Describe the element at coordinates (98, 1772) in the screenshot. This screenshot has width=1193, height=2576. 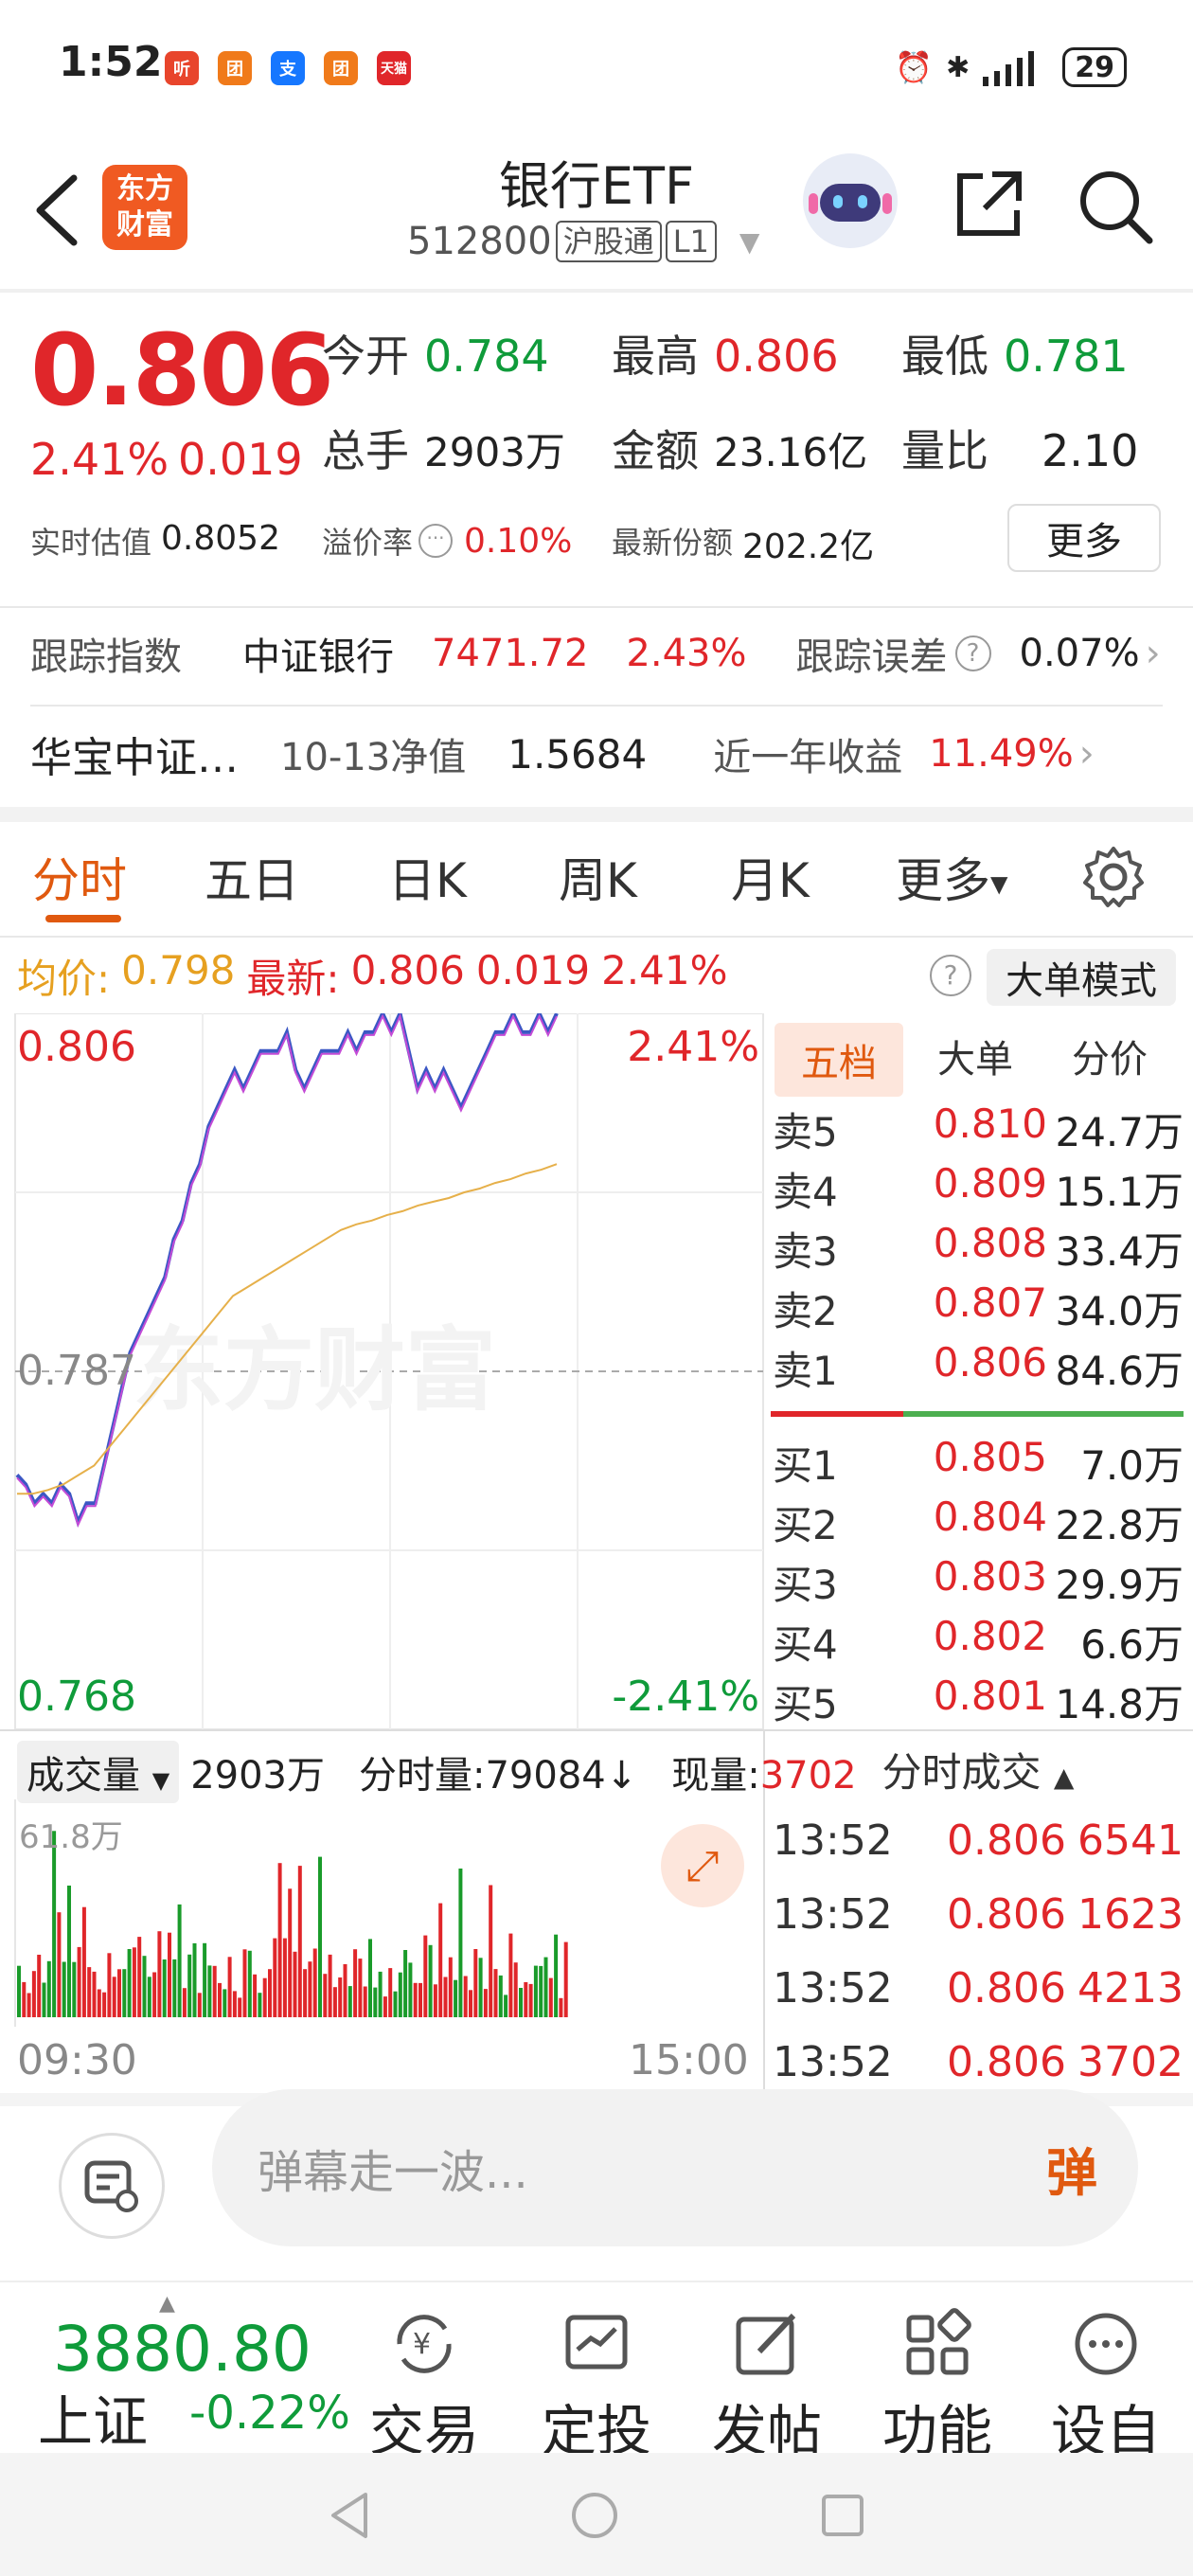
I see `volume-indicator-select: 成交量 ▼` at that location.